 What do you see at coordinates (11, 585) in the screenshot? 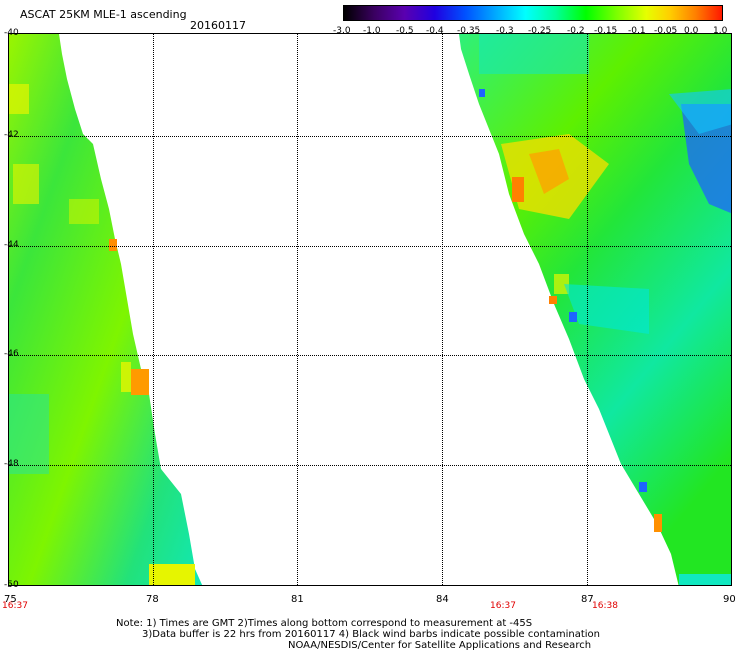
I see `lat-label: -50` at bounding box center [11, 585].